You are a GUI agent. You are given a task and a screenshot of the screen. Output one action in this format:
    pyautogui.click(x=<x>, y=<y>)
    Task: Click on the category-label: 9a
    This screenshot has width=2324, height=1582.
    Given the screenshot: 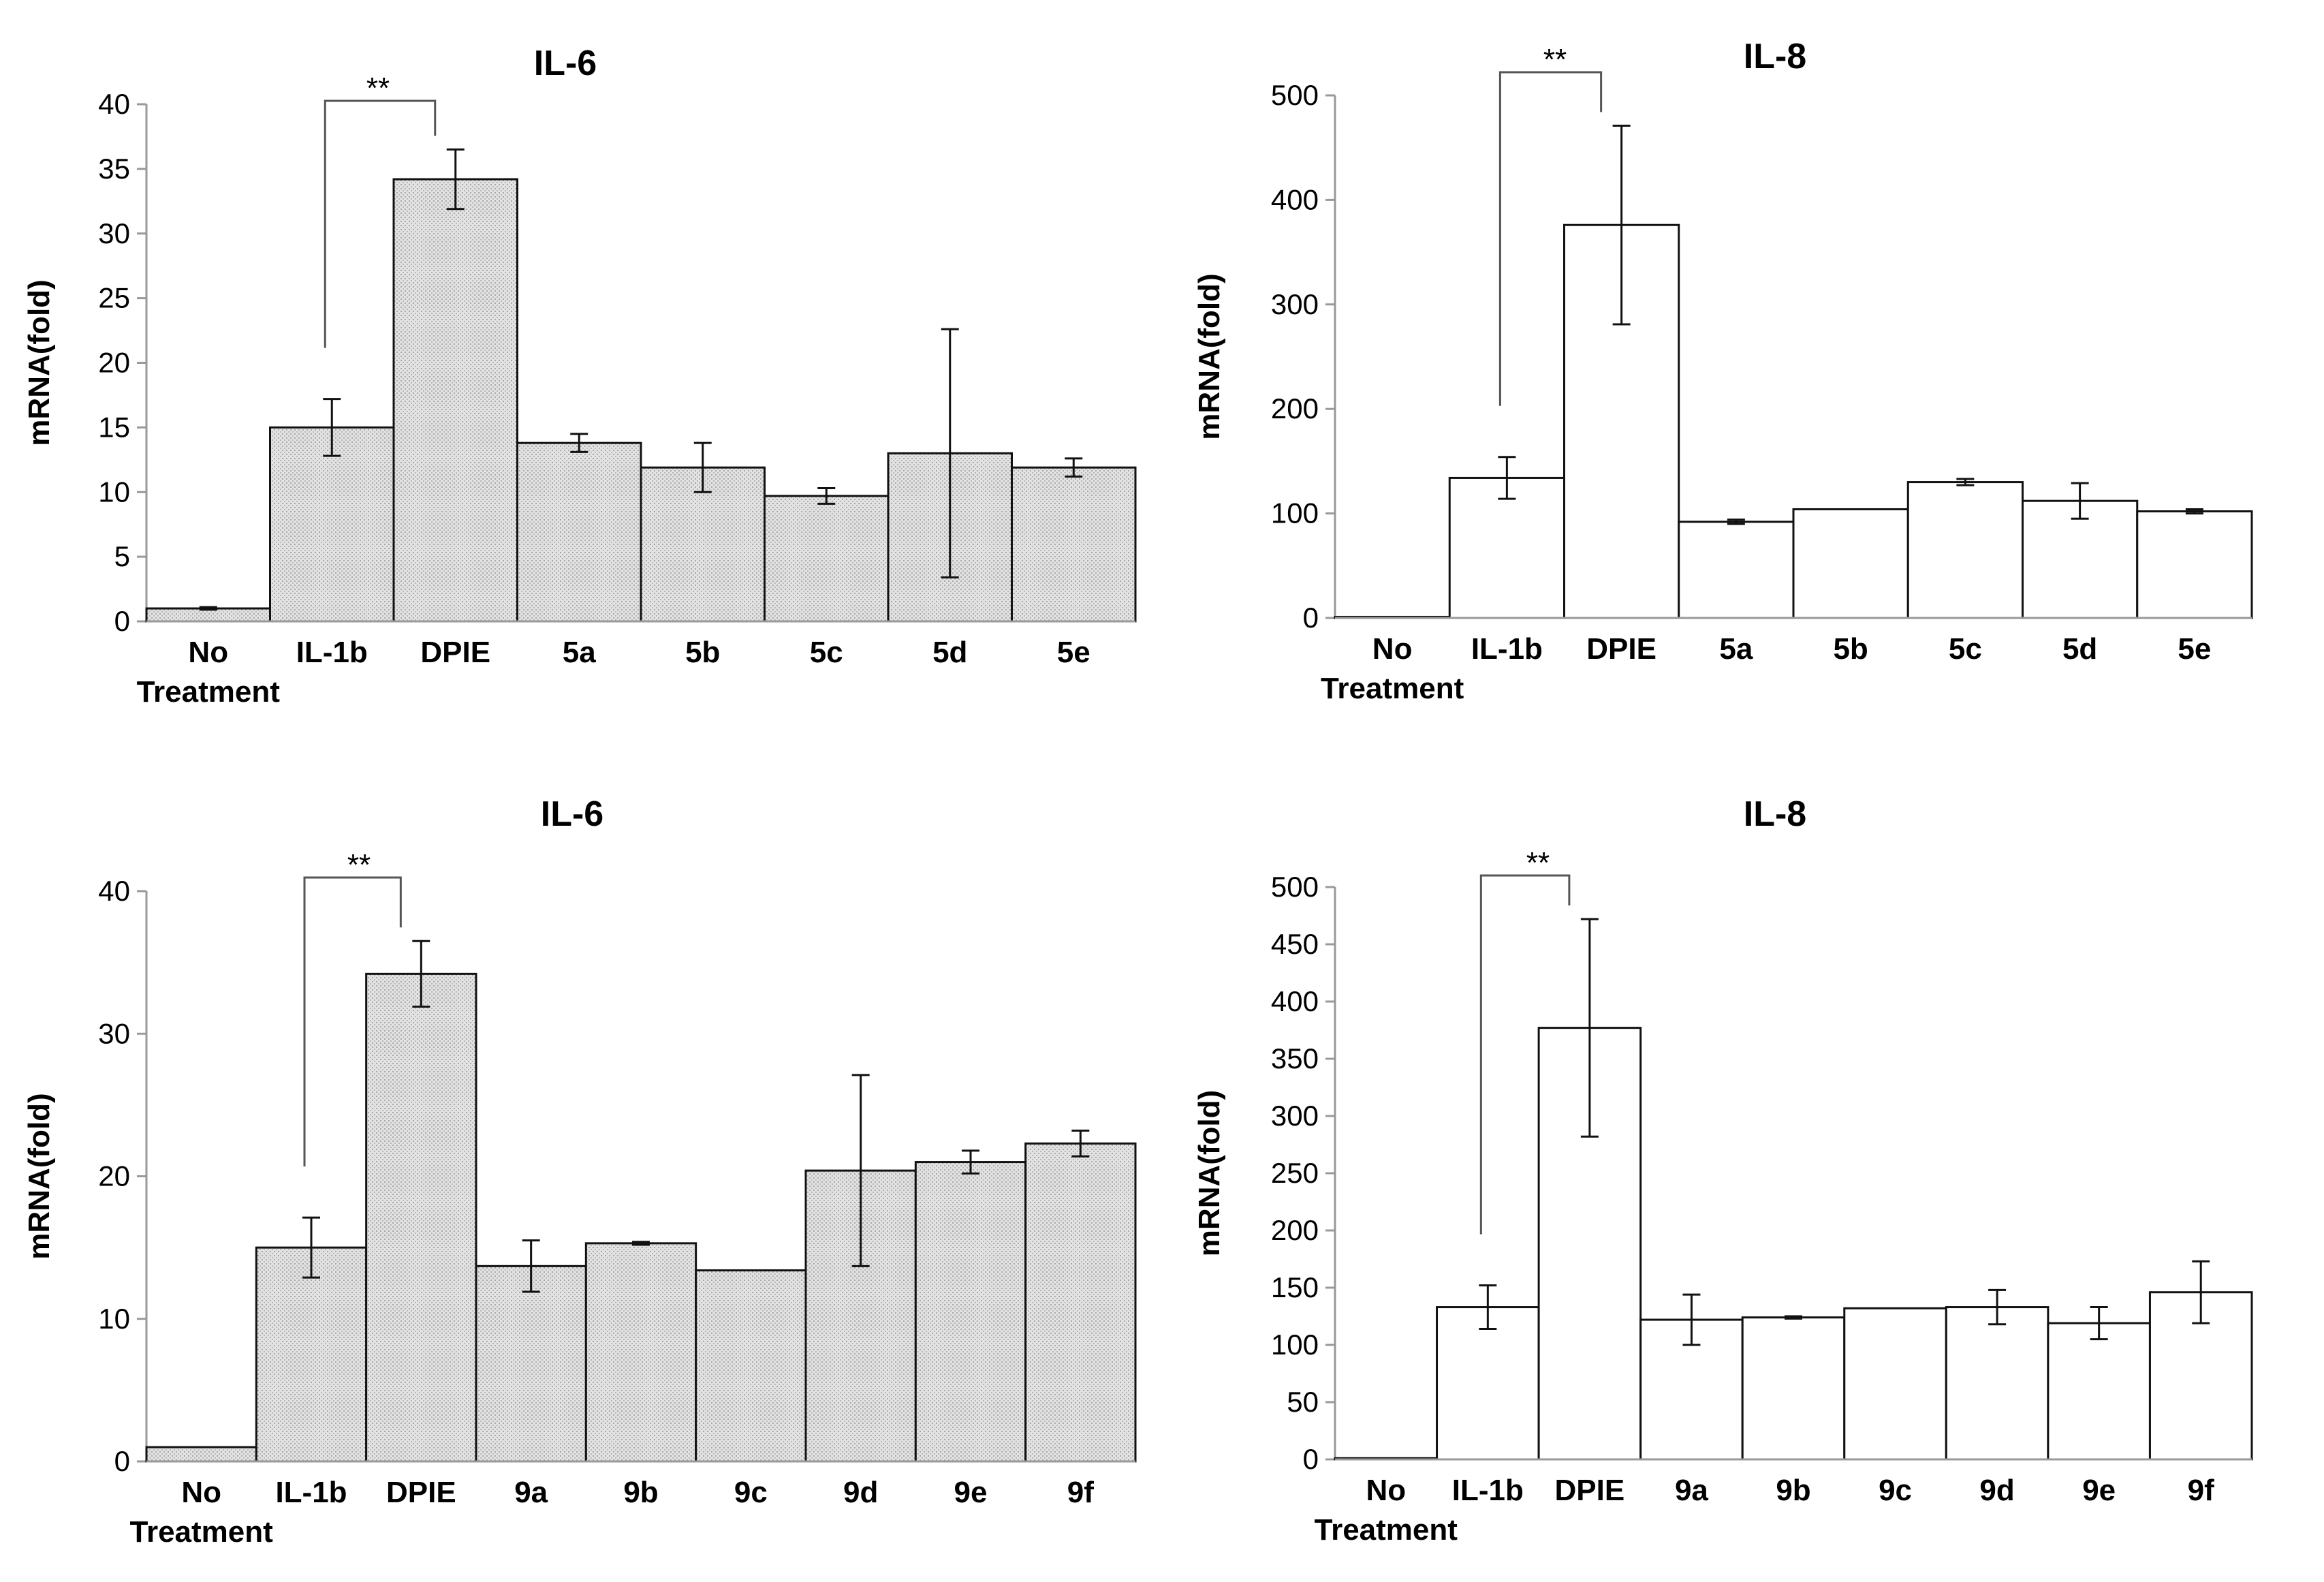 What is the action you would take?
    pyautogui.click(x=531, y=1492)
    